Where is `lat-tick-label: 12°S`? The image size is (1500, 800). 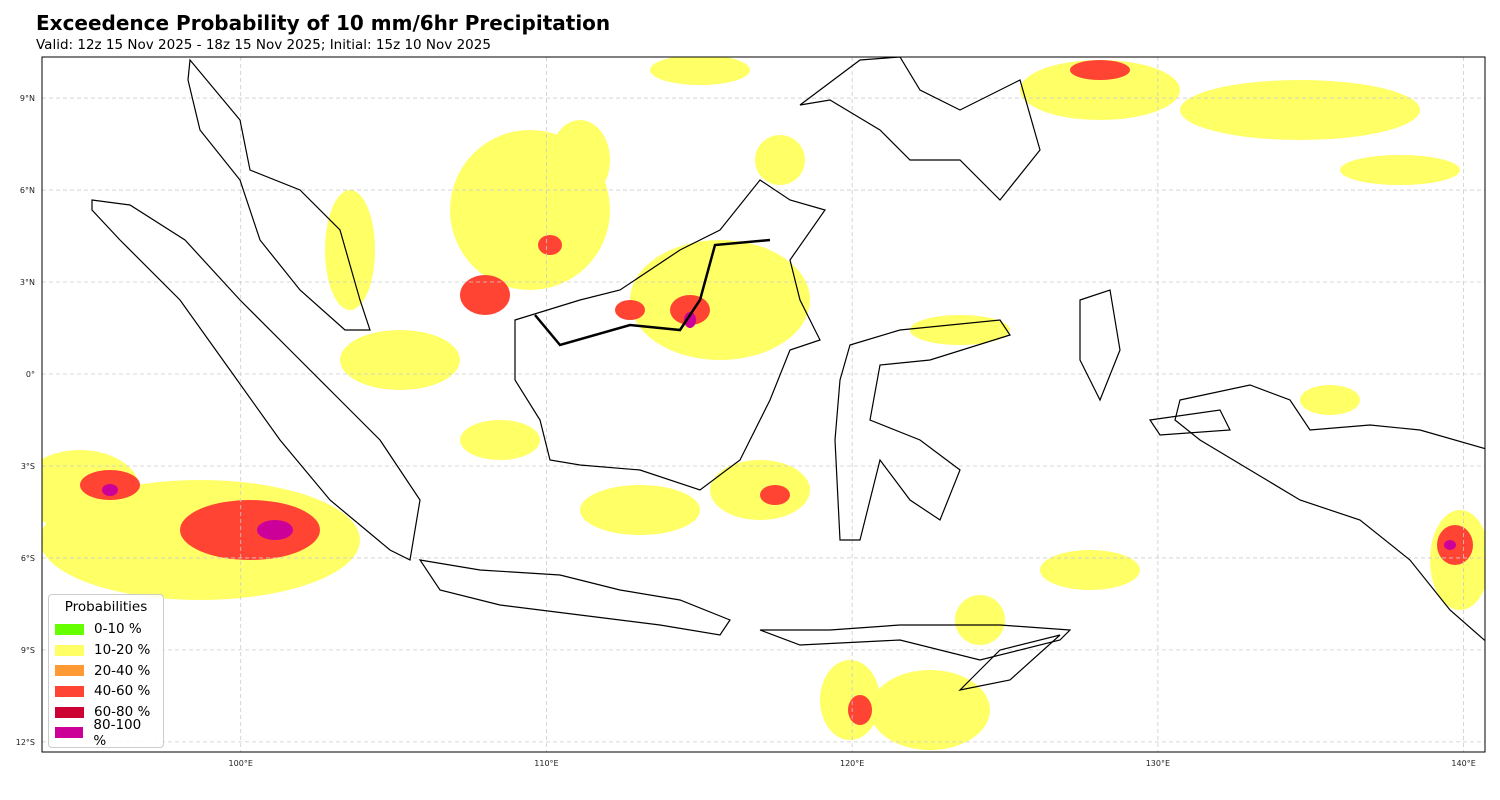
lat-tick-label: 12°S is located at coordinates (25, 742).